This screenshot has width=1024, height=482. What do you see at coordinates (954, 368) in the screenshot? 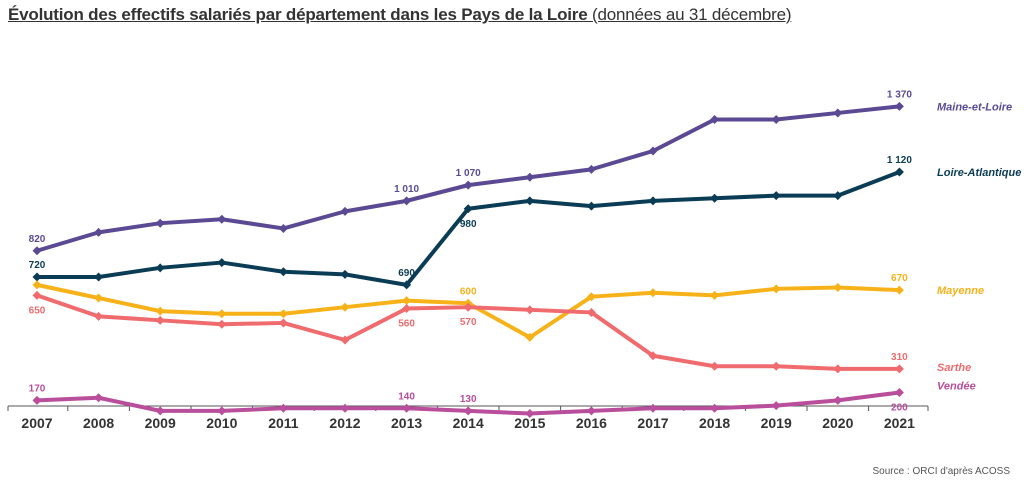
I see `legend-label-sarthe: Sarthe` at bounding box center [954, 368].